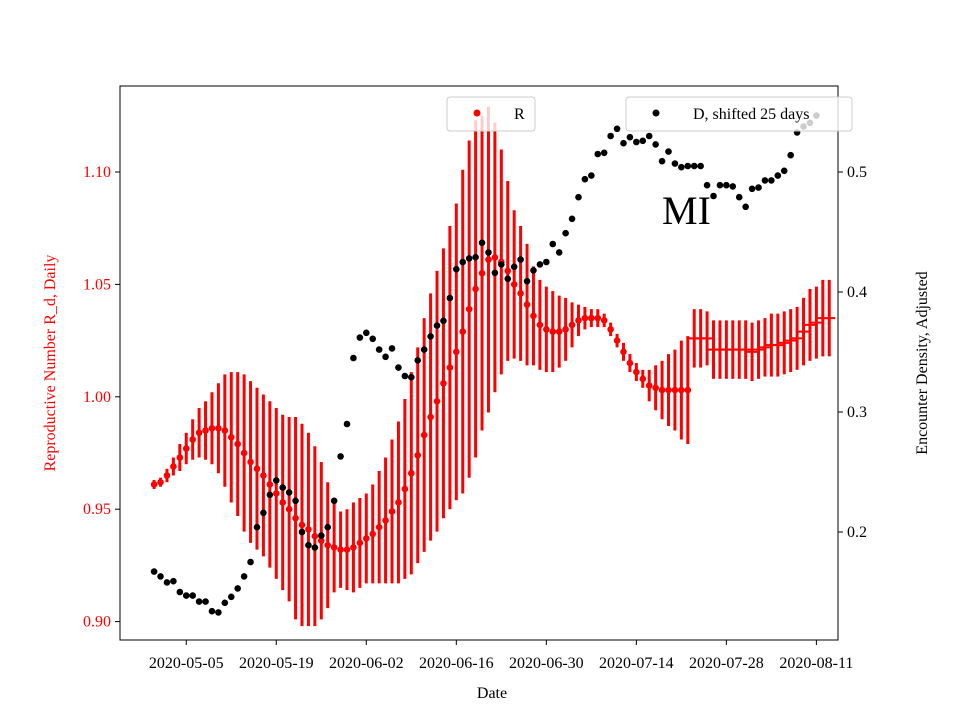 Image resolution: width=960 pixels, height=720 pixels. Describe the element at coordinates (97, 622) in the screenshot. I see `y-left-tick-label: 0.90` at that location.